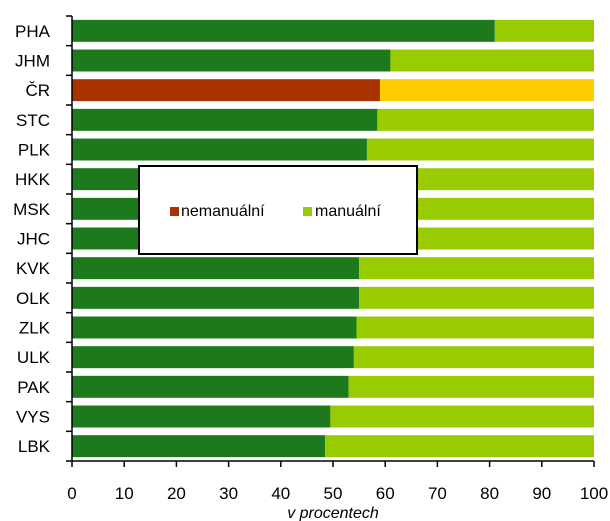 The image size is (610, 521). Describe the element at coordinates (213, 357) in the screenshot. I see `bar-ulk-nemanualni` at that location.